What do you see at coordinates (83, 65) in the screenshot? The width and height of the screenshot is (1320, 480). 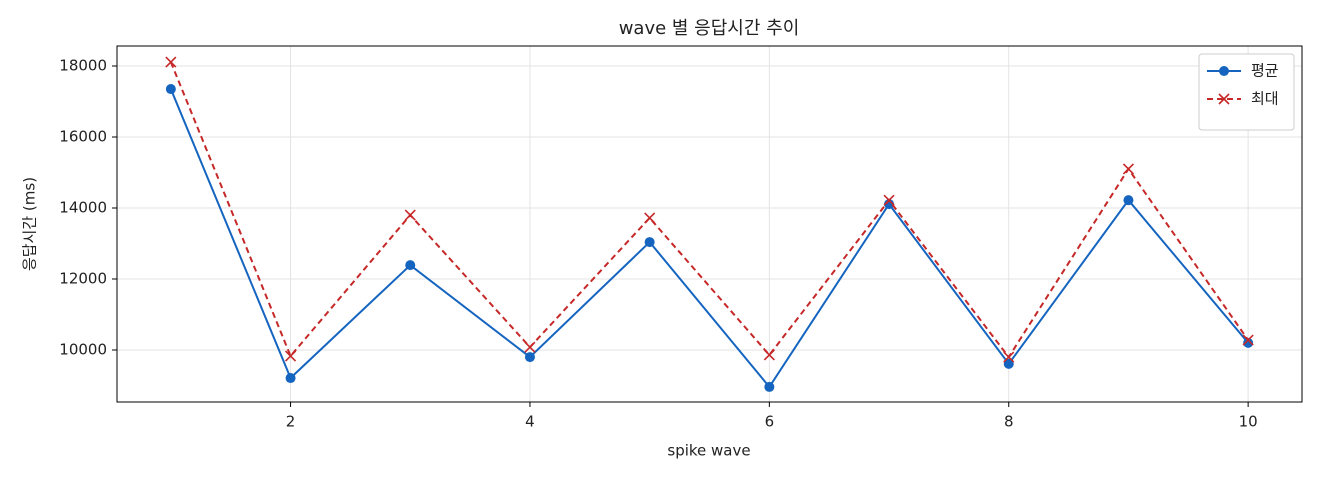 I see `y-tick-label: 18000` at bounding box center [83, 65].